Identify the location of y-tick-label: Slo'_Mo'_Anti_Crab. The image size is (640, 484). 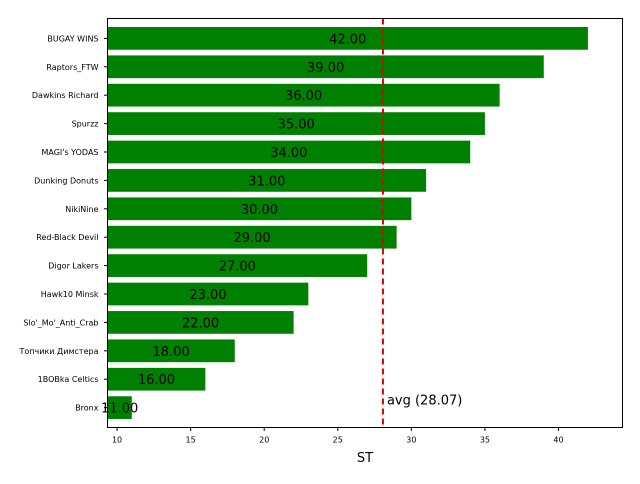
(60, 322).